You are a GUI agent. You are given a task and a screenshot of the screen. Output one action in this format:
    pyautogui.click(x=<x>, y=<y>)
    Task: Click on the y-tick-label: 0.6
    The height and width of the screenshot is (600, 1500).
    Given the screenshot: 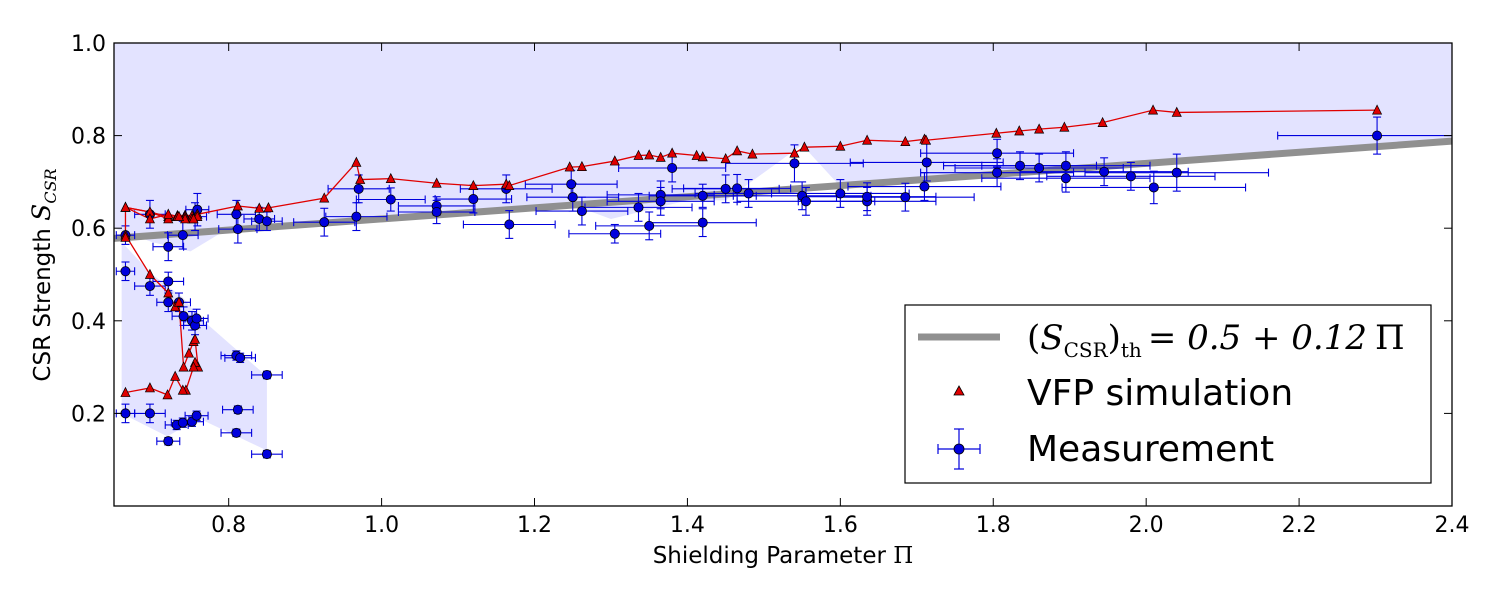 What is the action you would take?
    pyautogui.click(x=88, y=229)
    